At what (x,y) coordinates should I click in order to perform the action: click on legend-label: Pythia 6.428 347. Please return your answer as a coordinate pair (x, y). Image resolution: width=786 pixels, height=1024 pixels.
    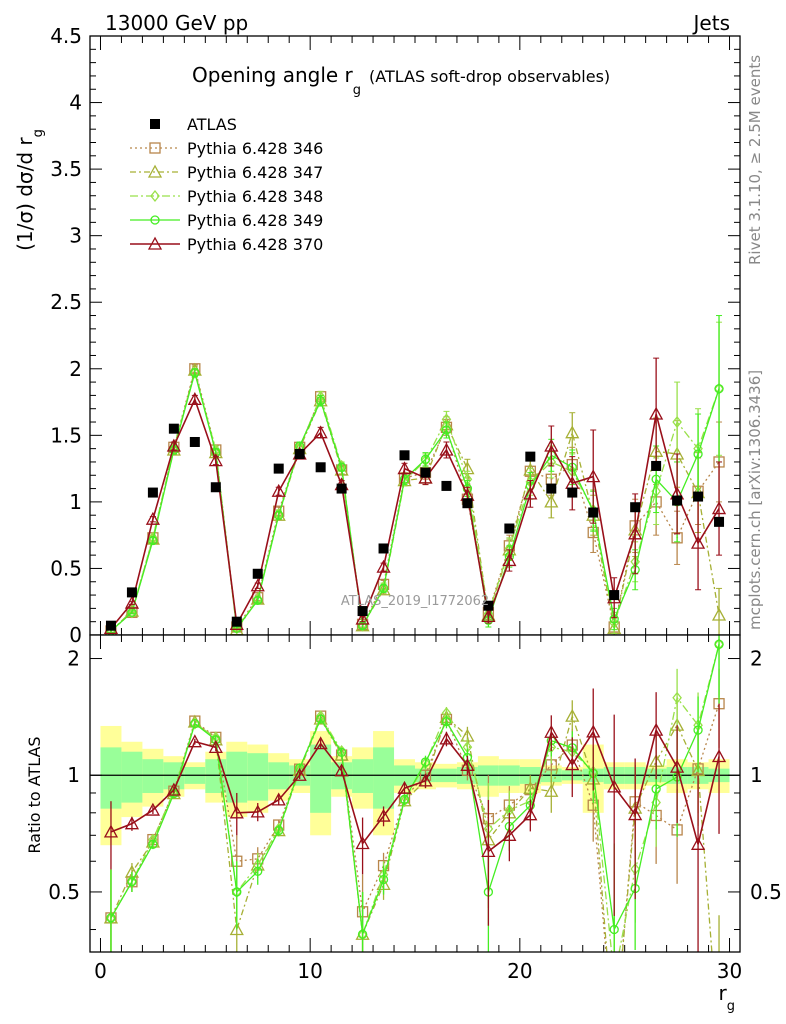
    Looking at the image, I should click on (255, 172).